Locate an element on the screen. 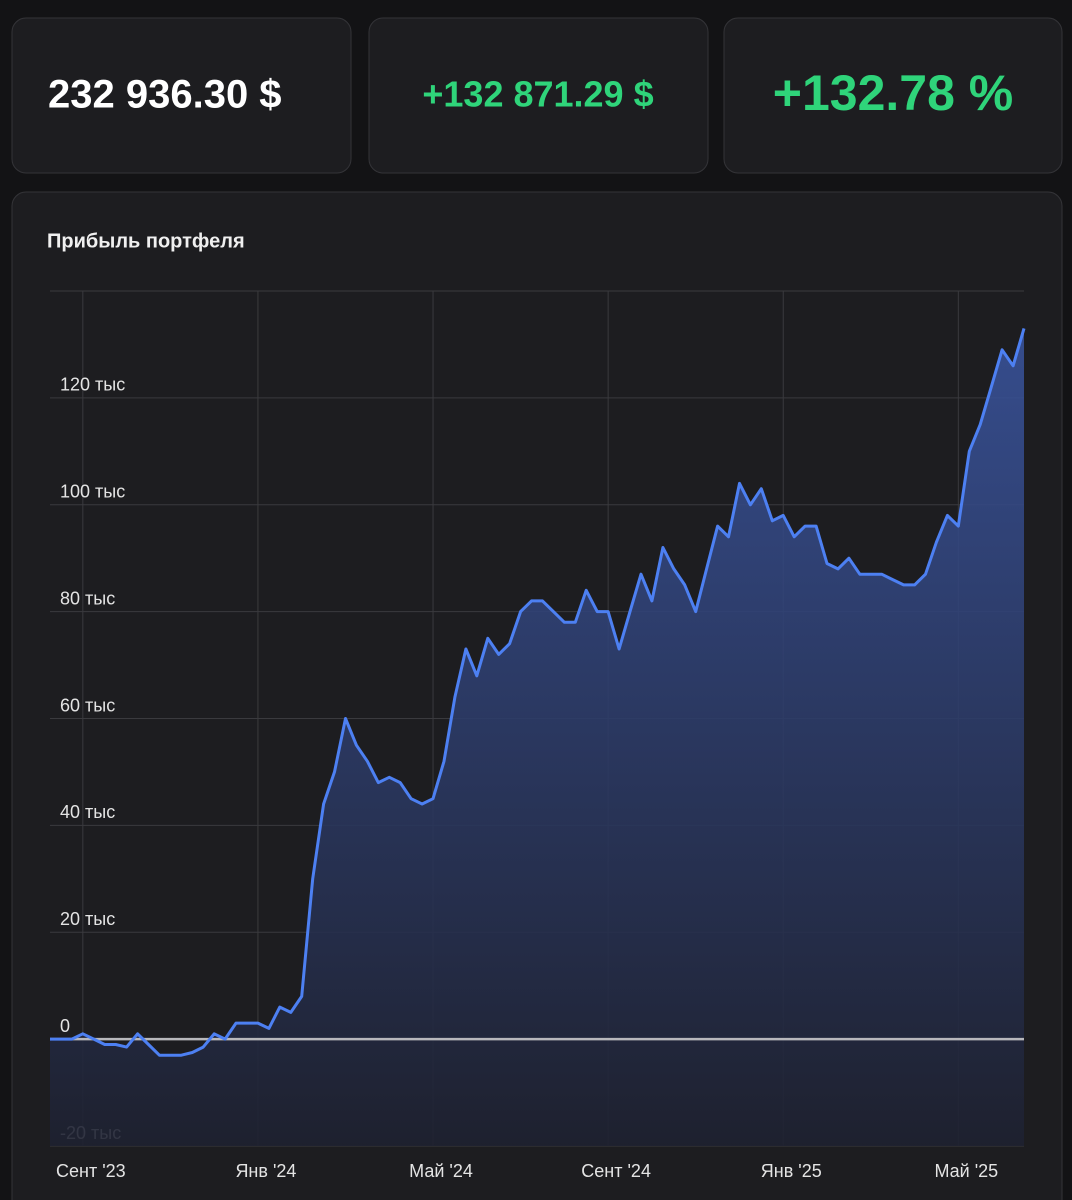  change-value: +132 871.29 $ is located at coordinates (537, 94).